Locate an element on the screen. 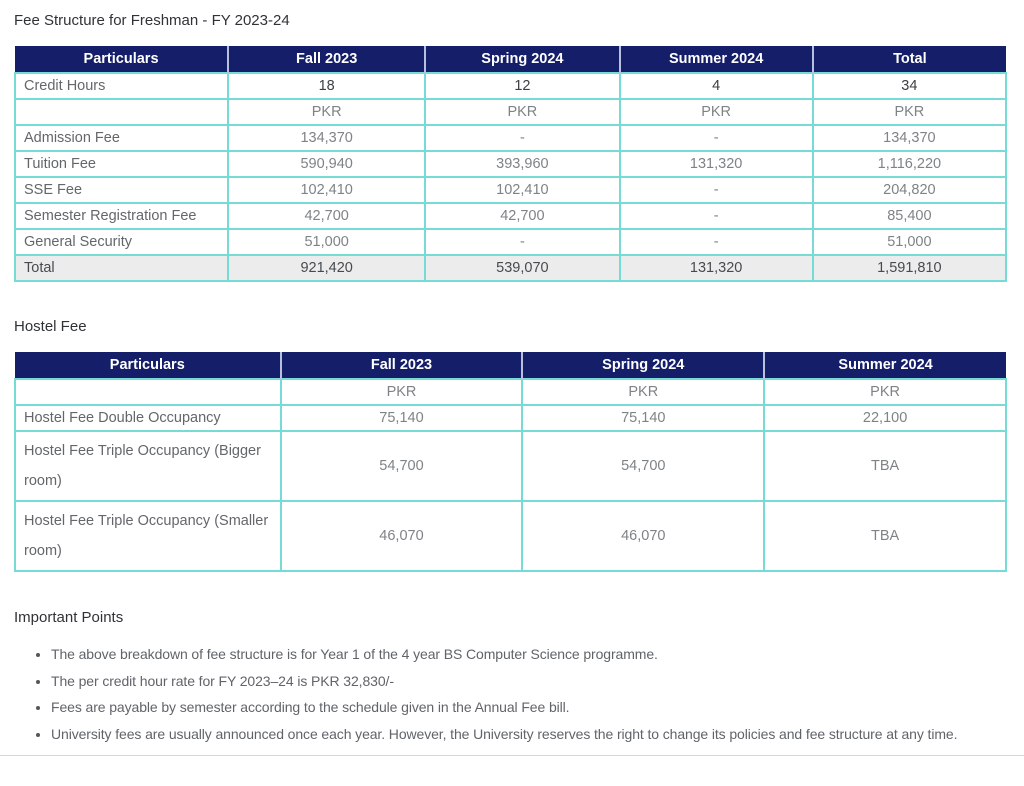  table-row: Admission Fee 134,370- -134,370 is located at coordinates (510, 138).